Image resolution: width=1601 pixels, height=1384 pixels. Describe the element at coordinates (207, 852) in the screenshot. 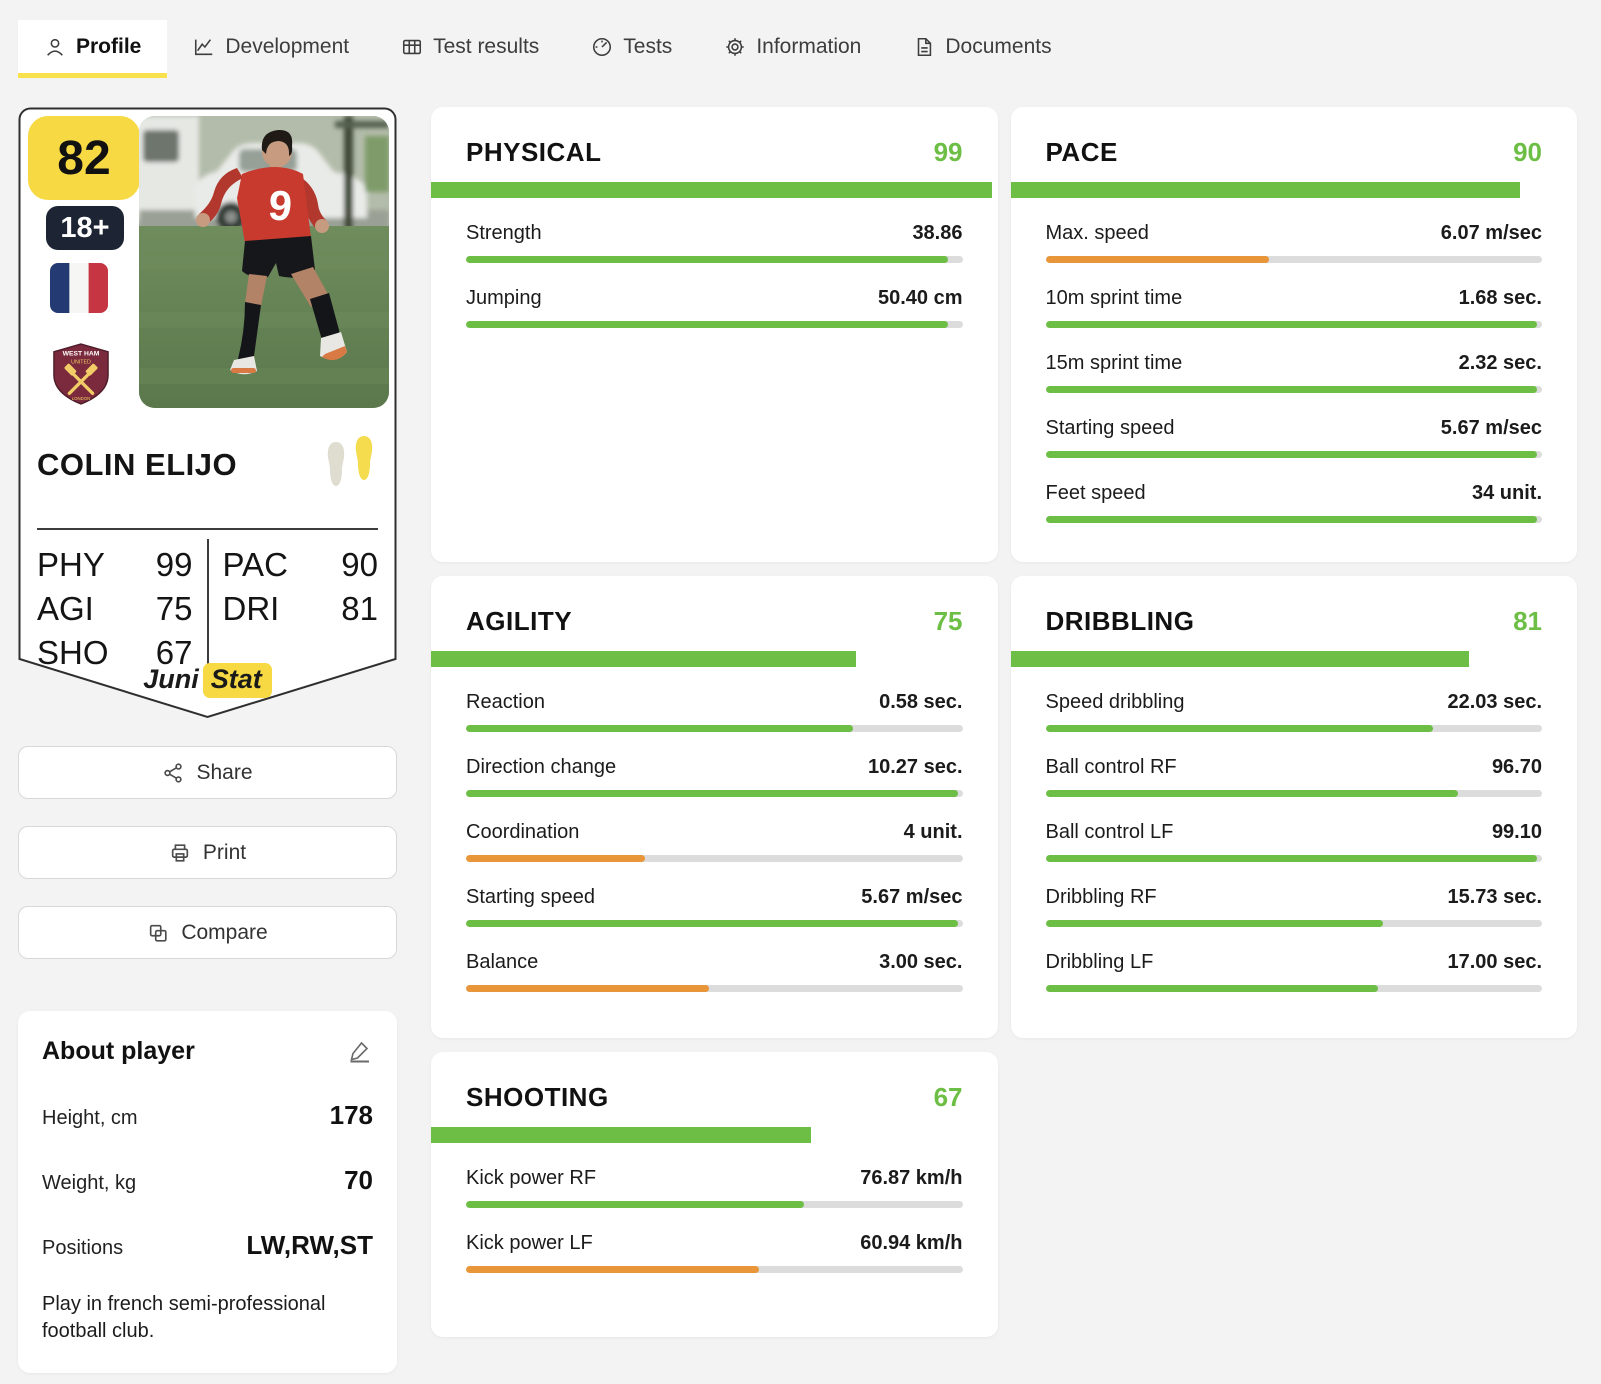

I see `print-button: Print` at that location.